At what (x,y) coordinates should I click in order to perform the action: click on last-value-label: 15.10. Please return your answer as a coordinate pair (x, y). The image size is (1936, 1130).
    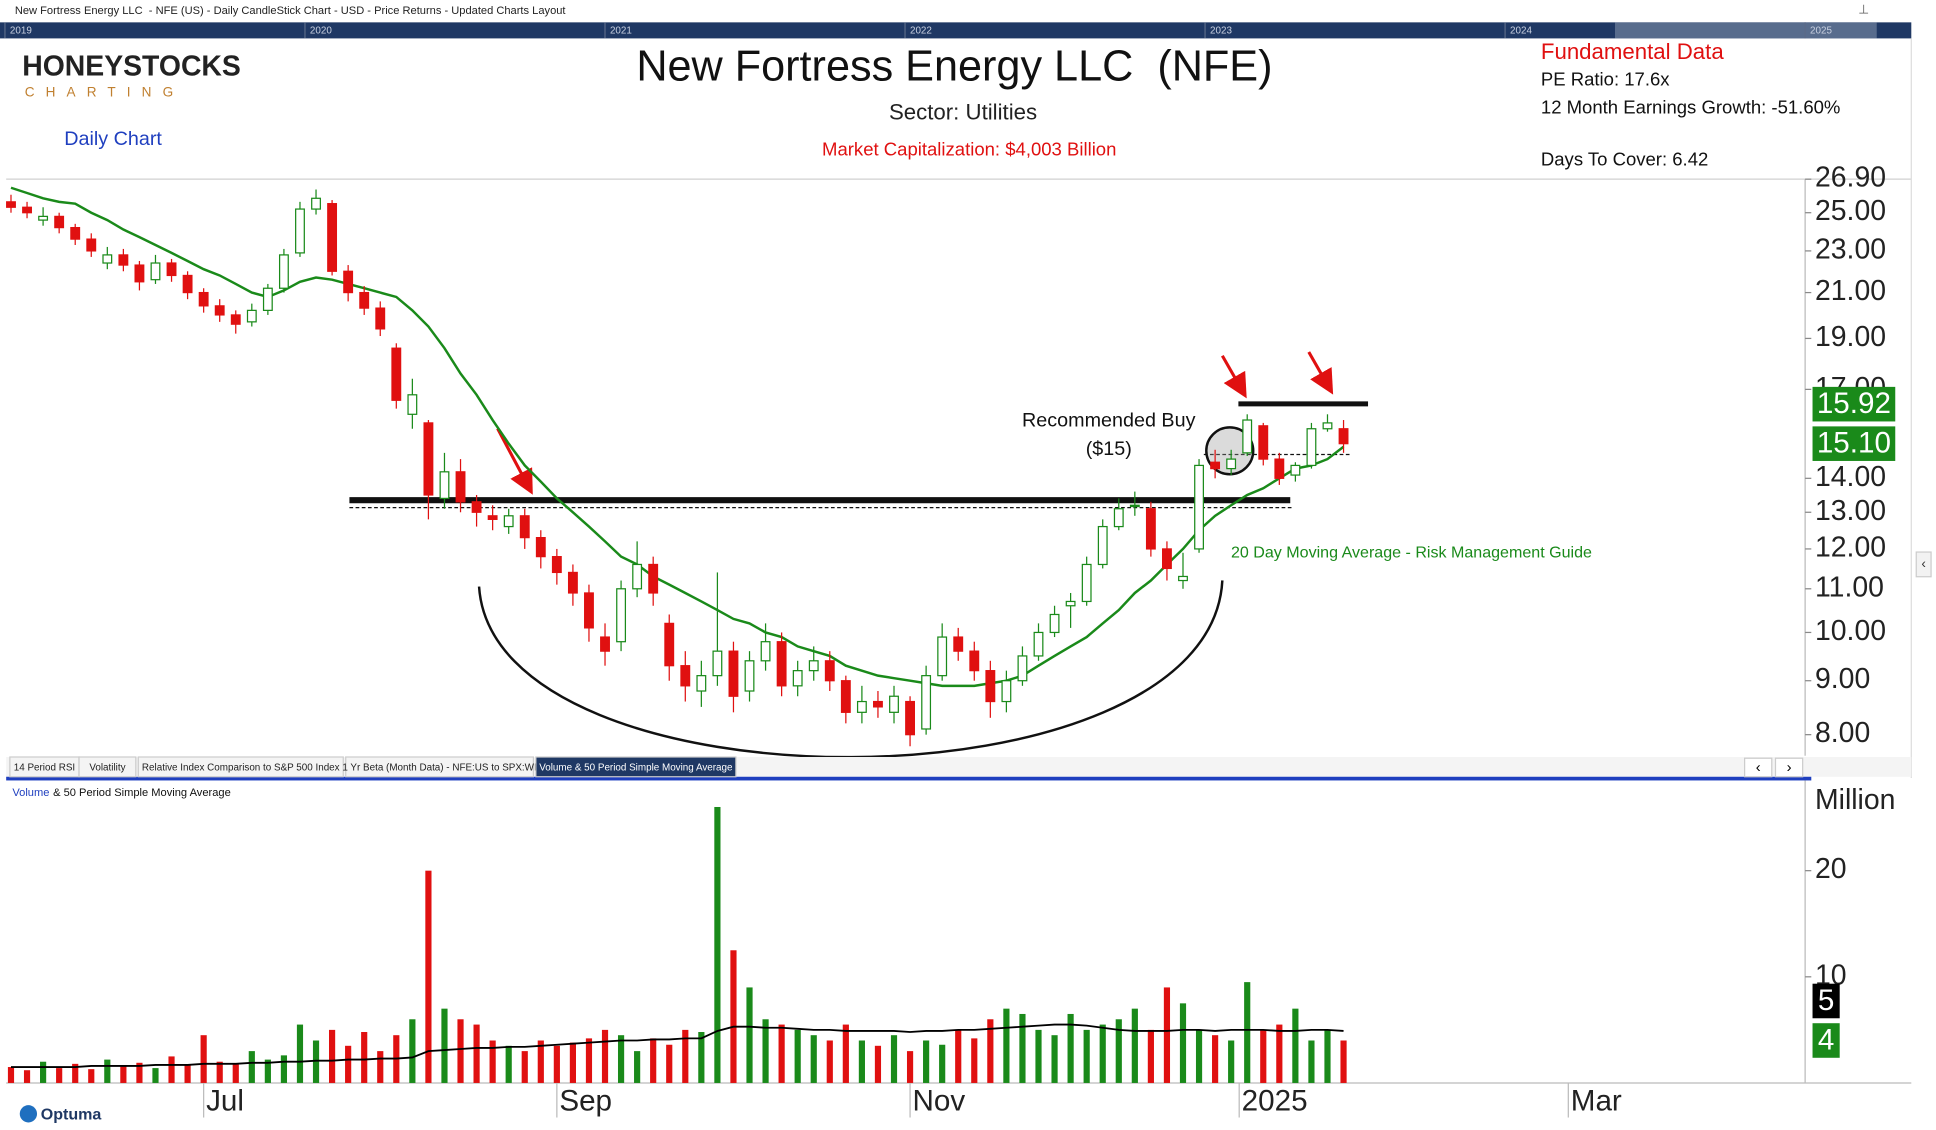
    Looking at the image, I should click on (1854, 443).